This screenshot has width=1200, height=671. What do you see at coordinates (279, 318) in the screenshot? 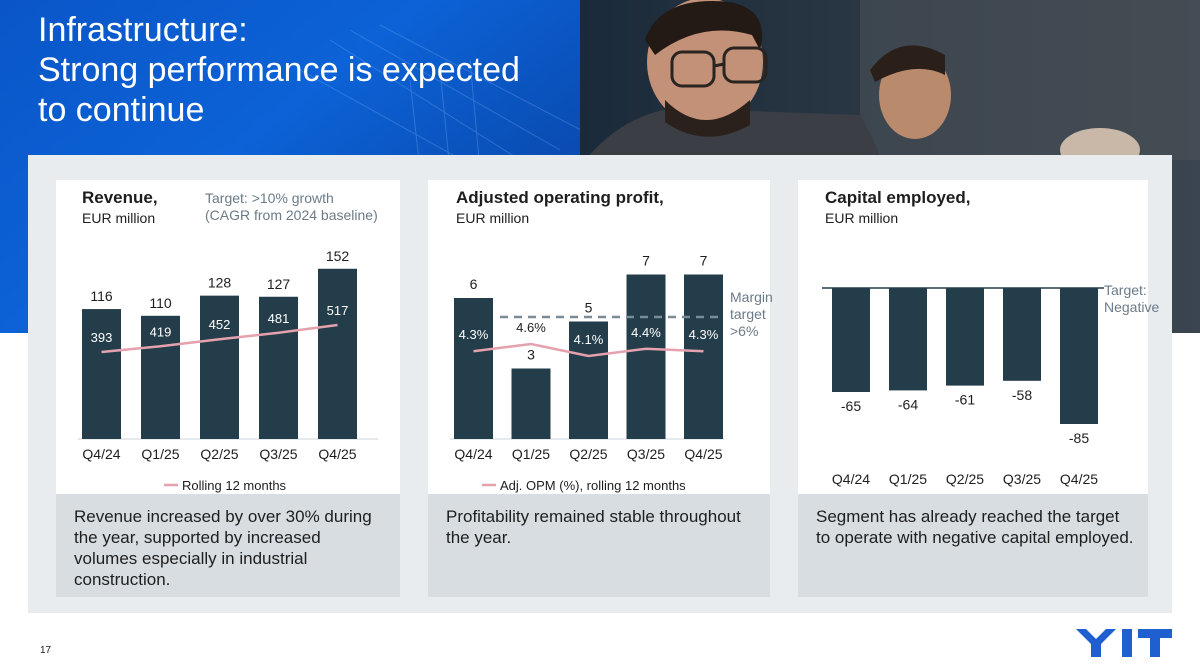
I see `revenue-rolling-label: 481` at bounding box center [279, 318].